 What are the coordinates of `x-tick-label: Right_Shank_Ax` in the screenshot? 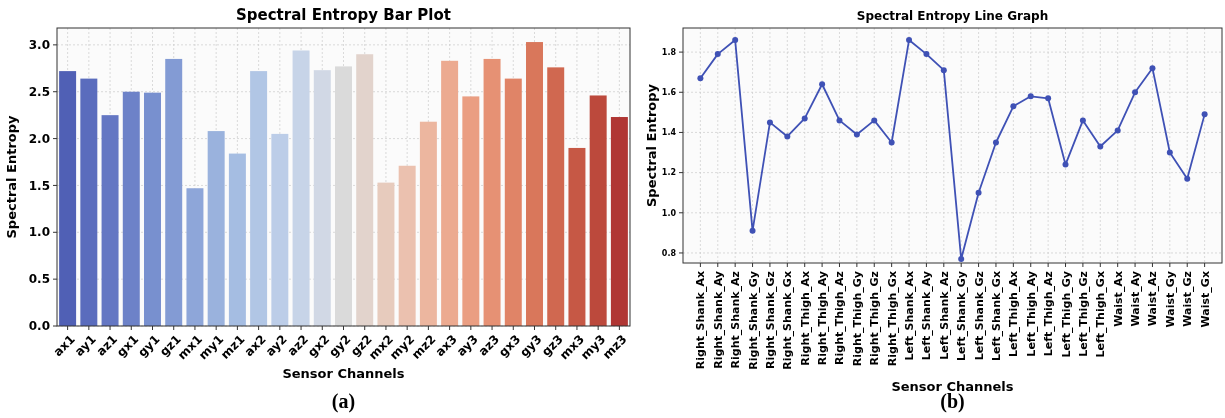 It's located at (701, 320).